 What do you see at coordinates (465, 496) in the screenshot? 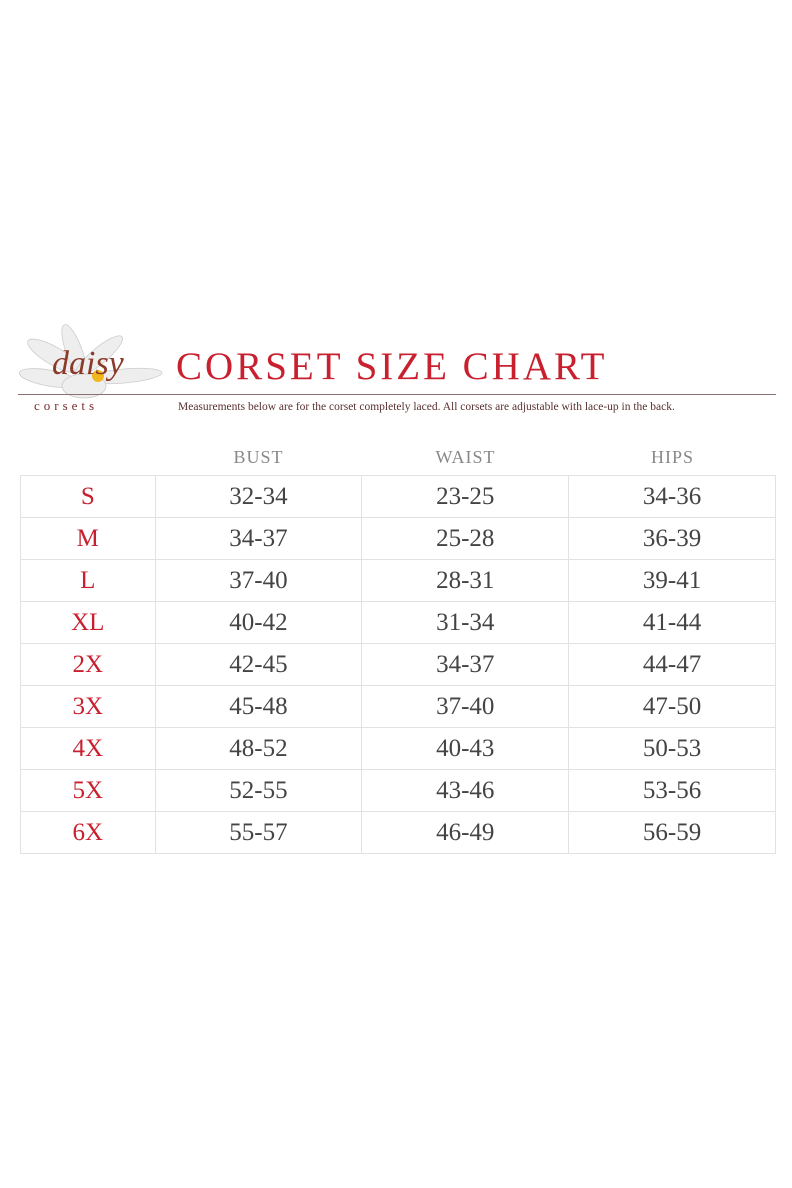
I see `waist-cell: 23-25` at bounding box center [465, 496].